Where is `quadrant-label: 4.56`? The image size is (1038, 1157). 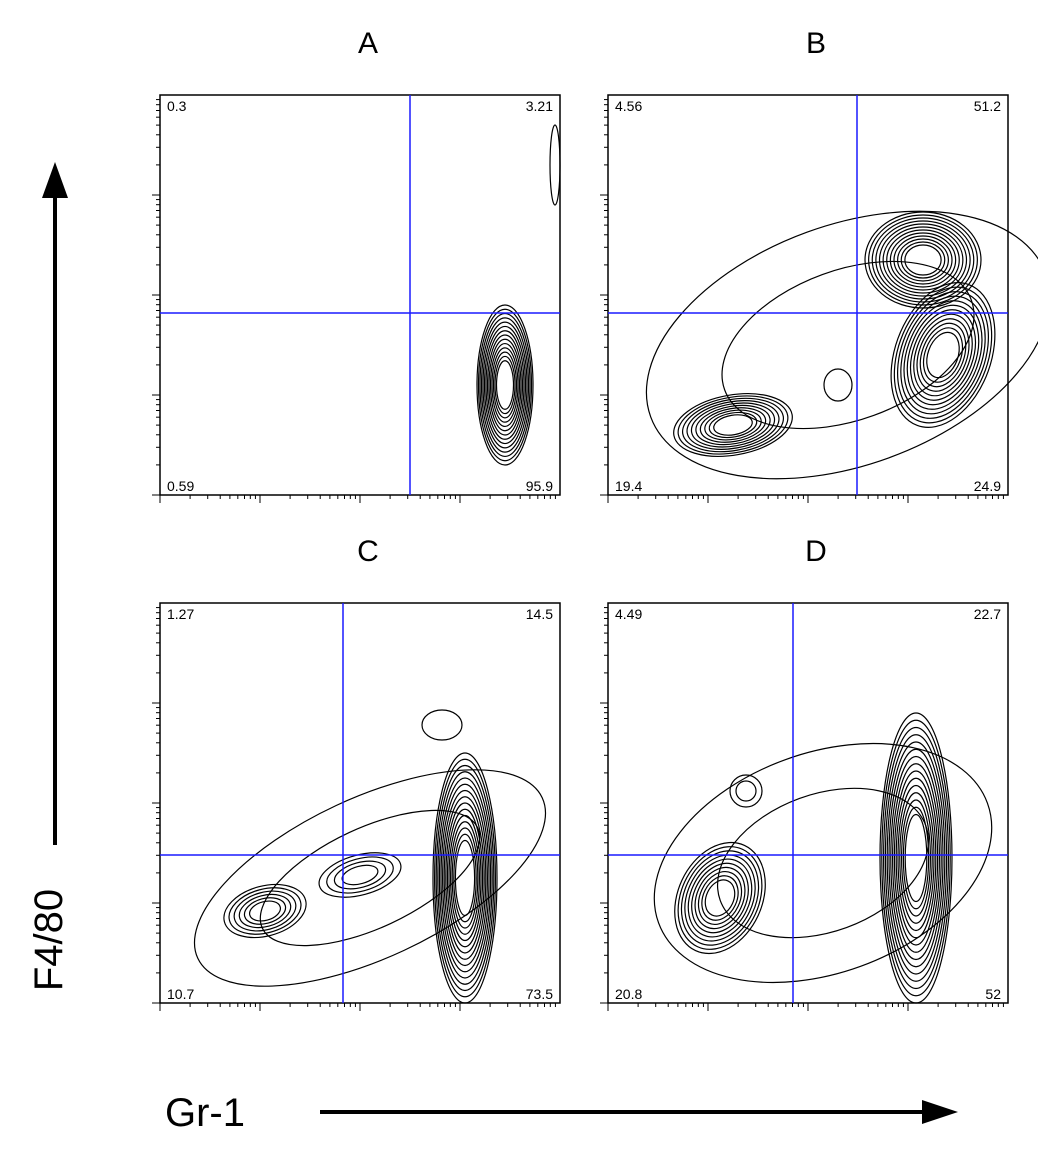
quadrant-label: 4.56 is located at coordinates (628, 106).